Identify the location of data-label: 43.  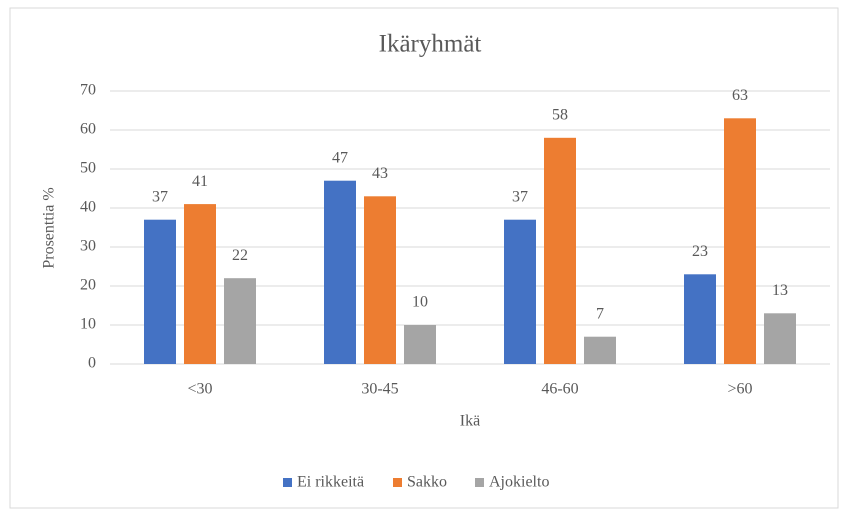
(380, 173).